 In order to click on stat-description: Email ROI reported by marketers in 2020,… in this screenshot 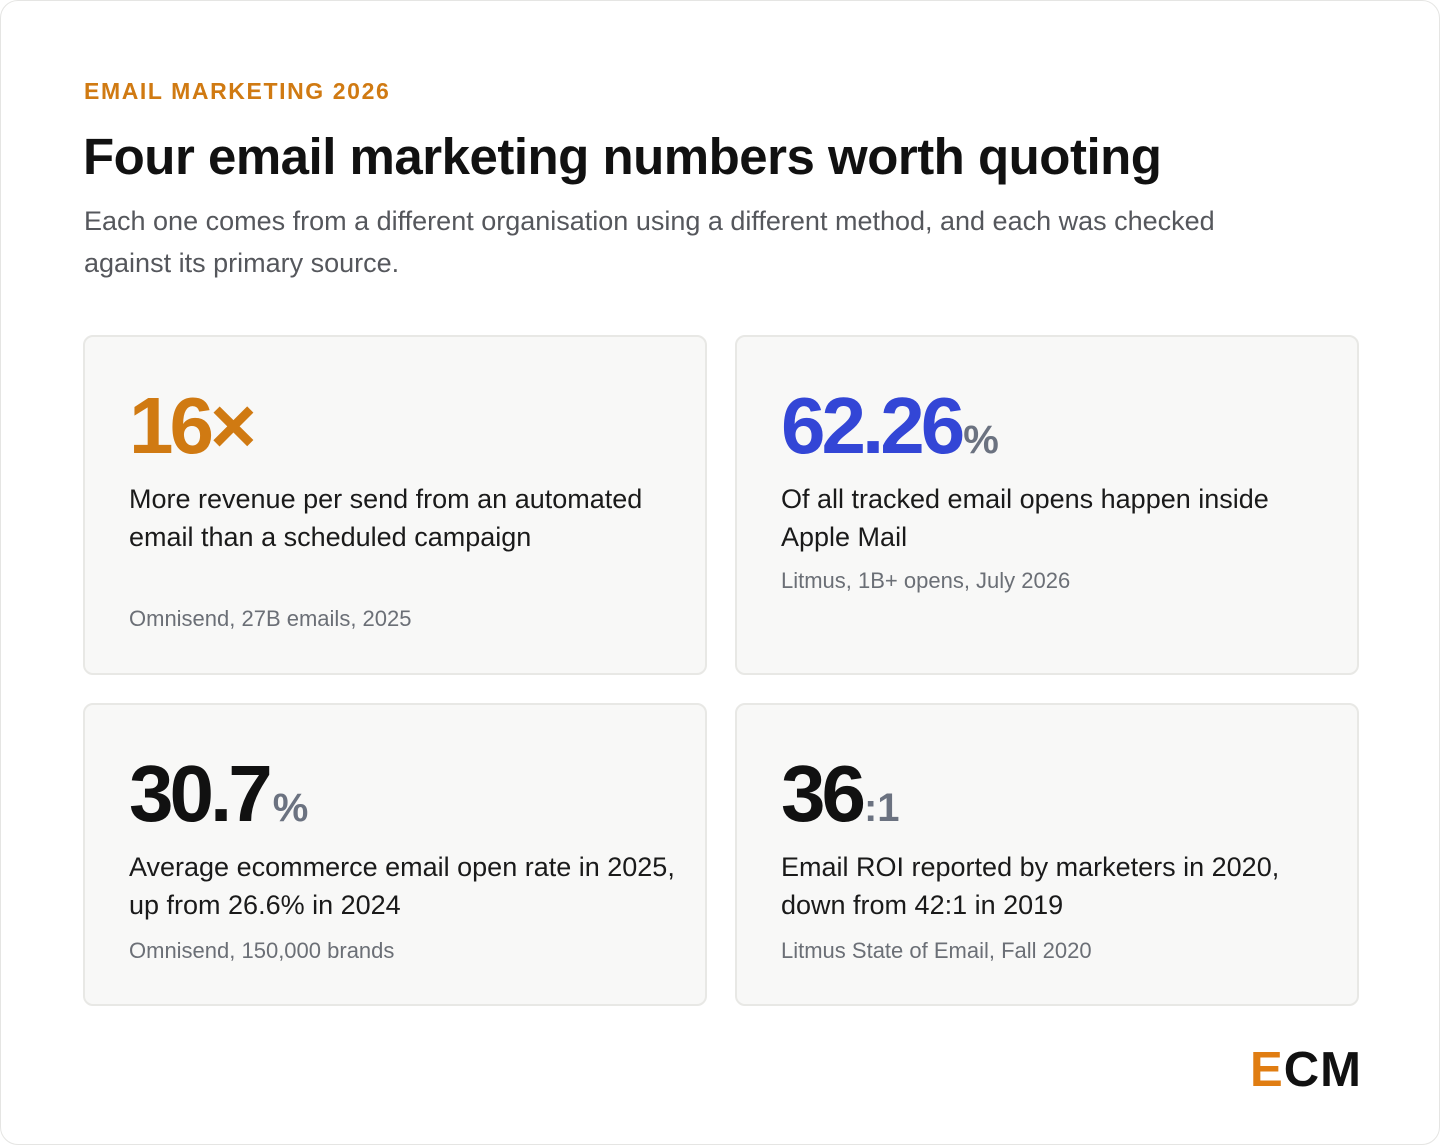, I will do `click(1030, 886)`.